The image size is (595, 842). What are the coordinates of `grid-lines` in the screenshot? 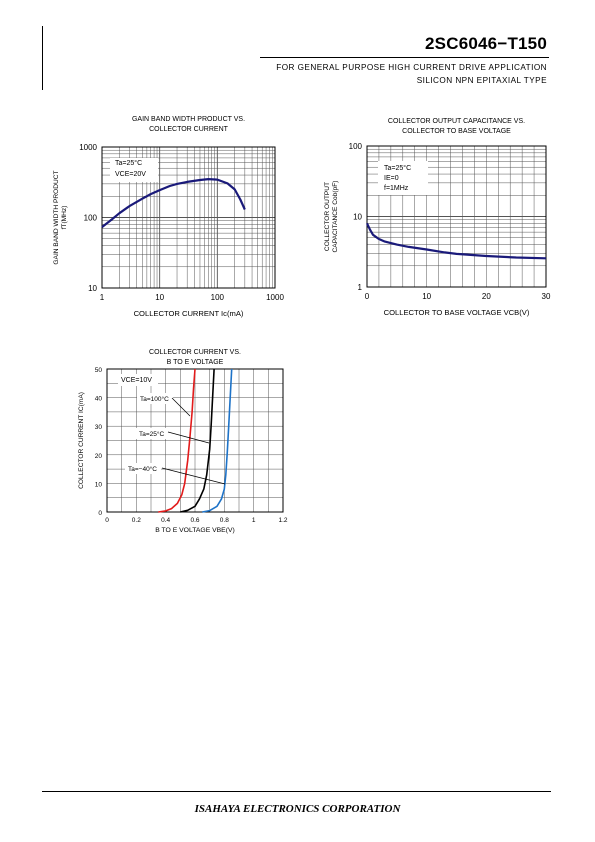 It's located at (195, 440).